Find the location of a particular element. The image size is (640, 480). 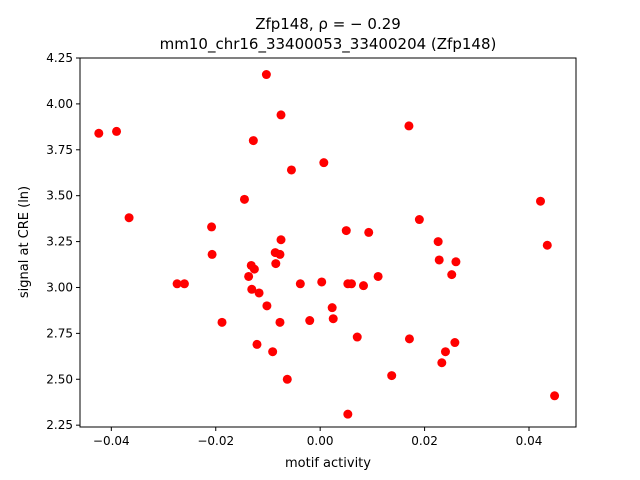

chart-title-line2: mm10_chr16_33400053_33400204 (Zfp148) is located at coordinates (328, 44).